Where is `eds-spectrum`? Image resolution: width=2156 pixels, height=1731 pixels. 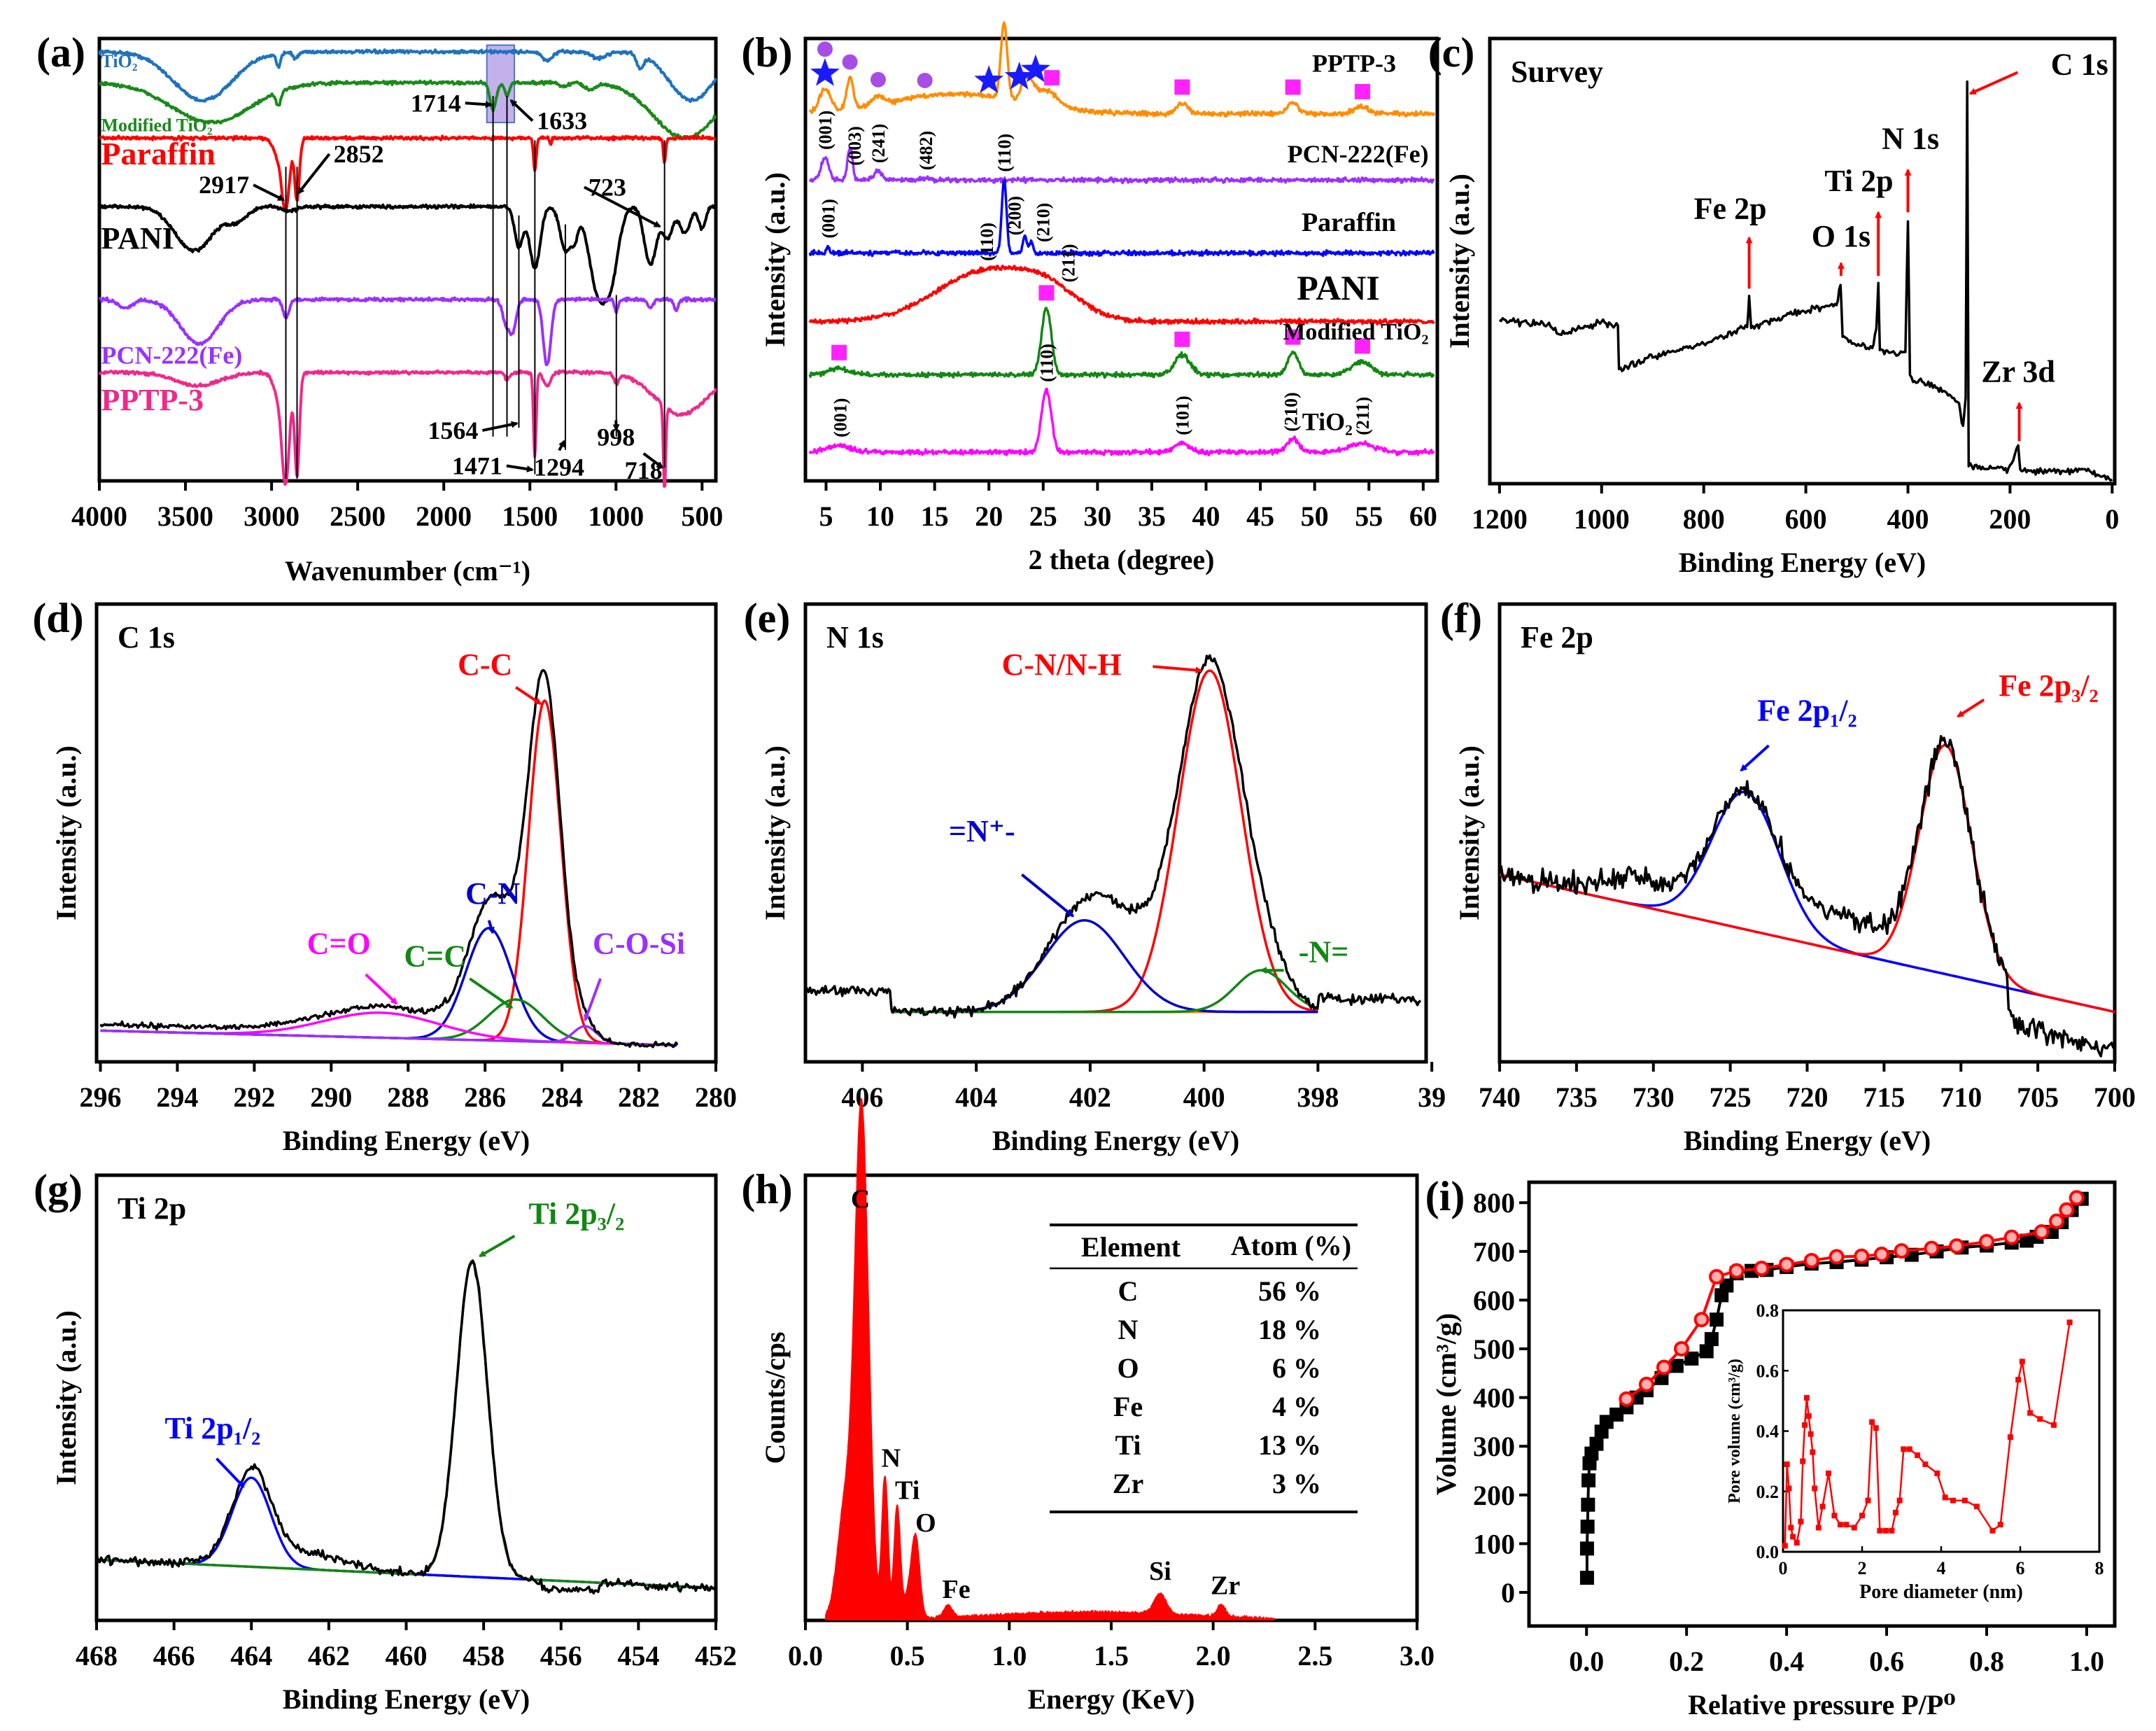
eds-spectrum is located at coordinates (1050, 1359).